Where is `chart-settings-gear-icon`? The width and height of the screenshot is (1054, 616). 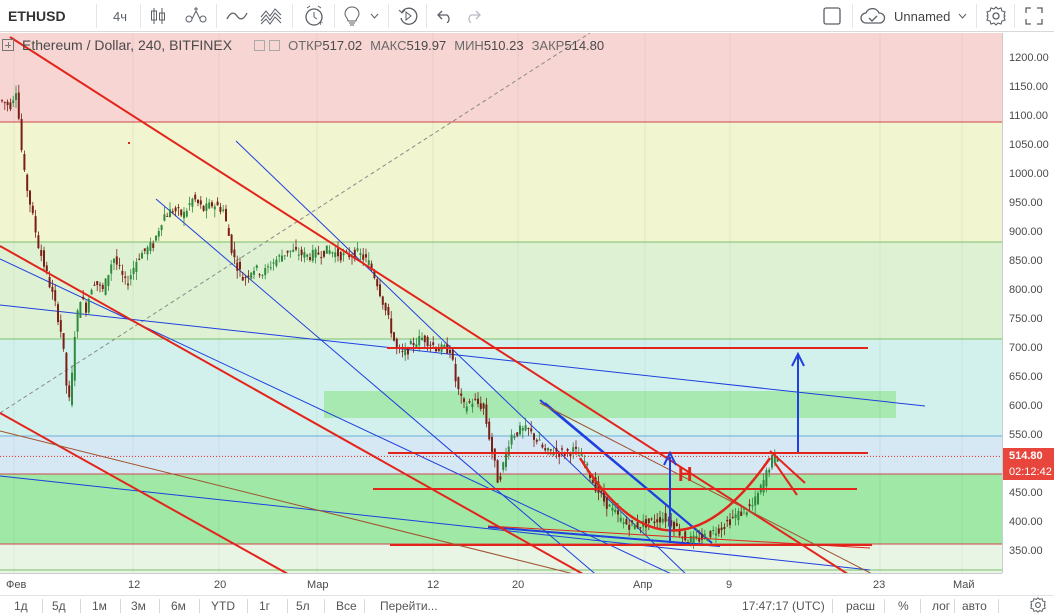
chart-settings-gear-icon is located at coordinates (1038, 606).